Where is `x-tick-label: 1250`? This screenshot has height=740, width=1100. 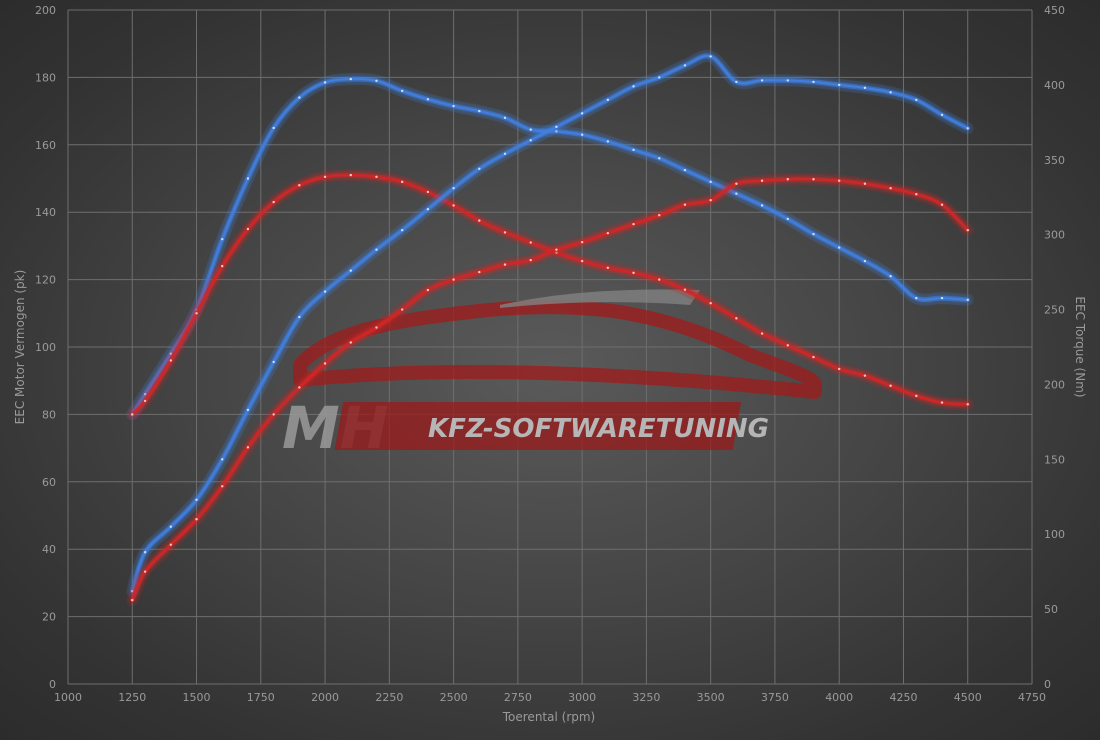
x-tick-label: 1250 is located at coordinates (132, 697).